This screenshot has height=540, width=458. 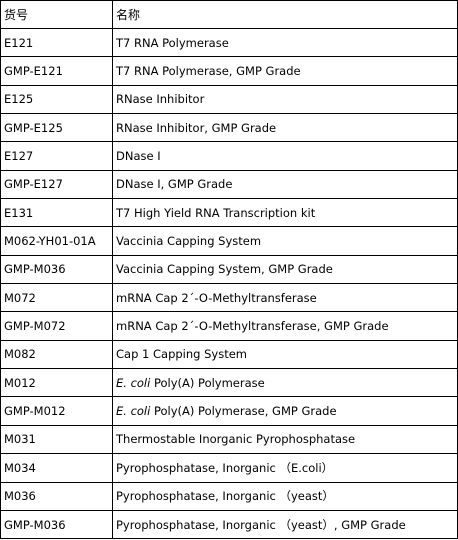 I want to click on product-code-cell: M082, so click(x=56, y=354).